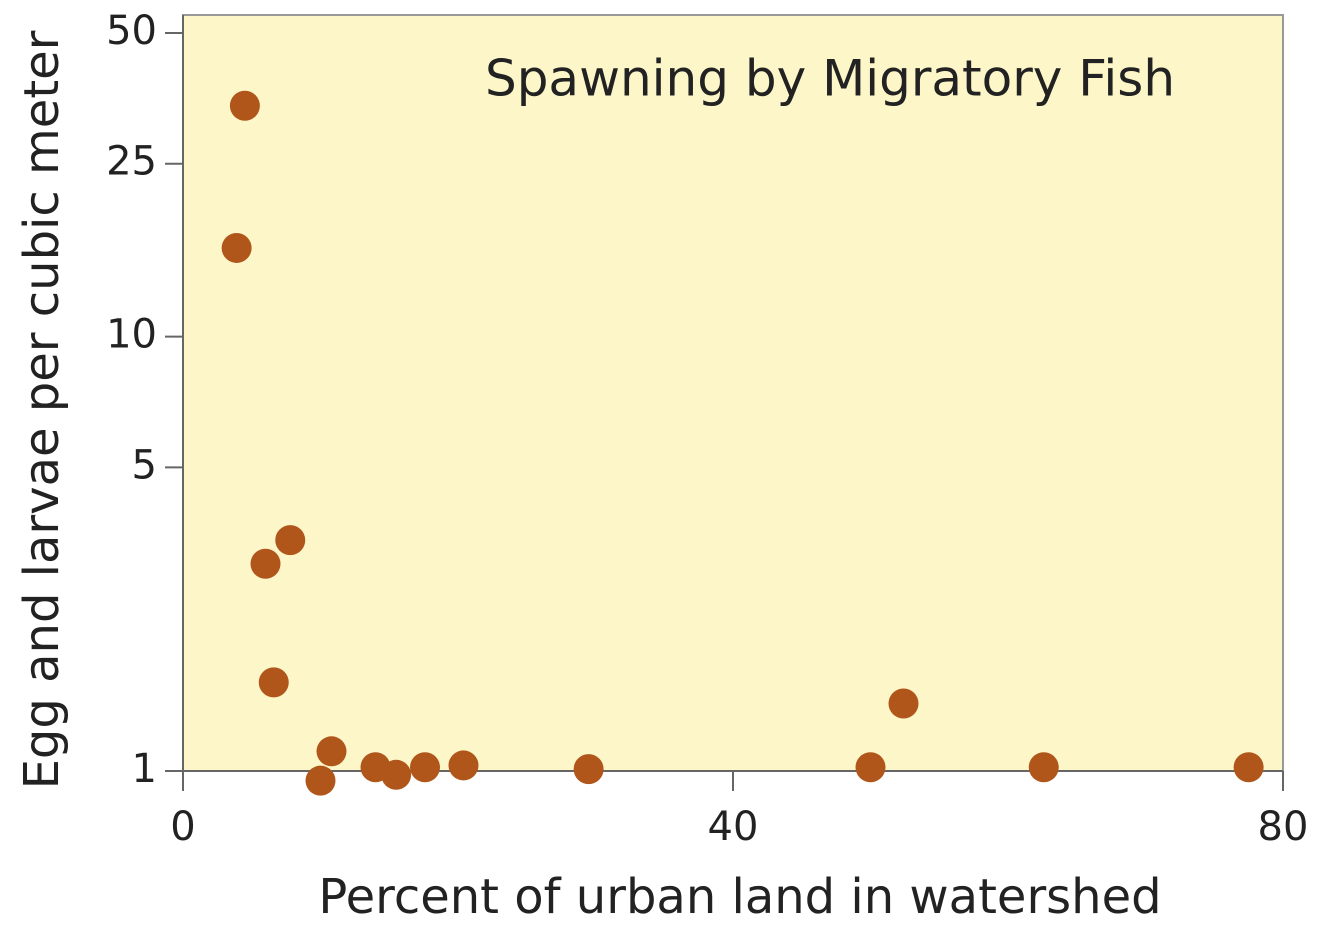 This screenshot has height=931, width=1319. What do you see at coordinates (131, 31) in the screenshot?
I see `y-tick-label: 50` at bounding box center [131, 31].